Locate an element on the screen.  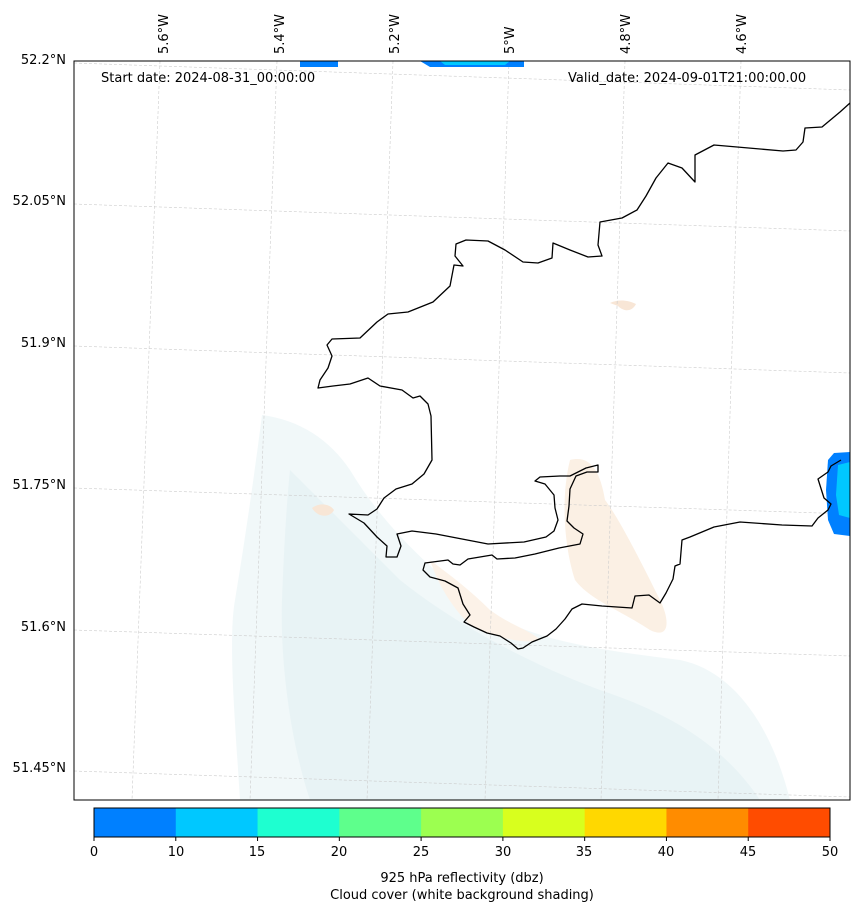
reflectivity-patch-north is located at coordinates (623, 305).